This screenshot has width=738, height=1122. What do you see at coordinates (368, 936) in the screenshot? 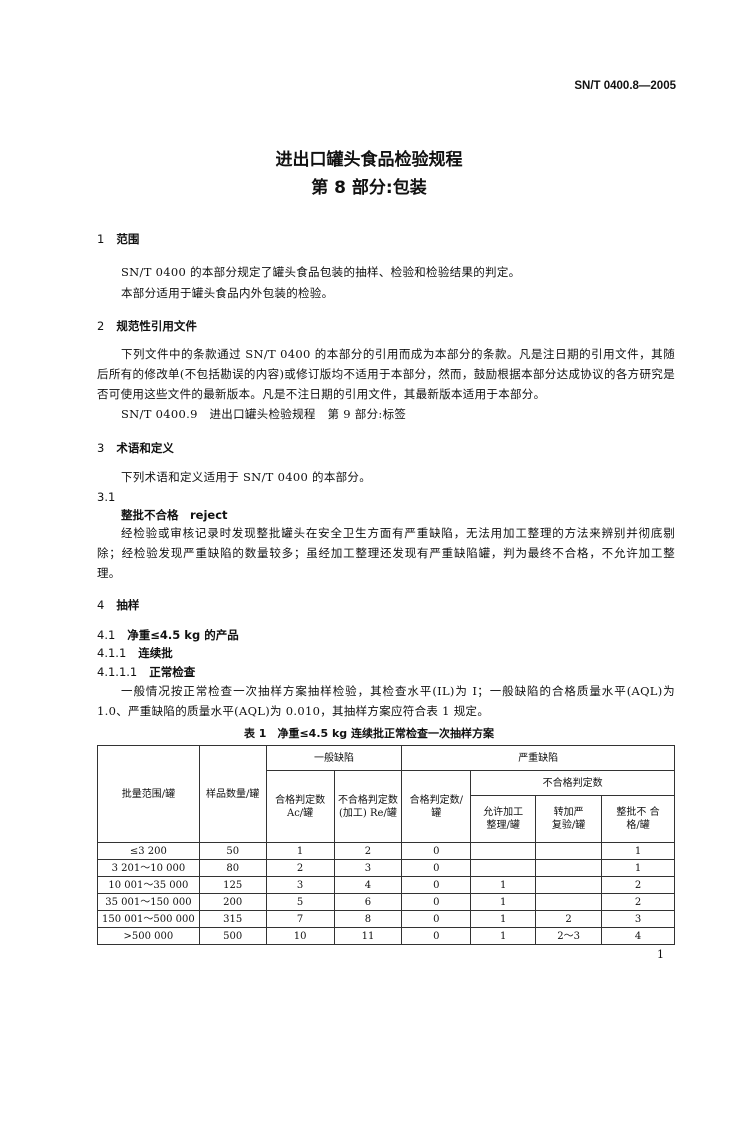
I see `table-cell: 11` at bounding box center [368, 936].